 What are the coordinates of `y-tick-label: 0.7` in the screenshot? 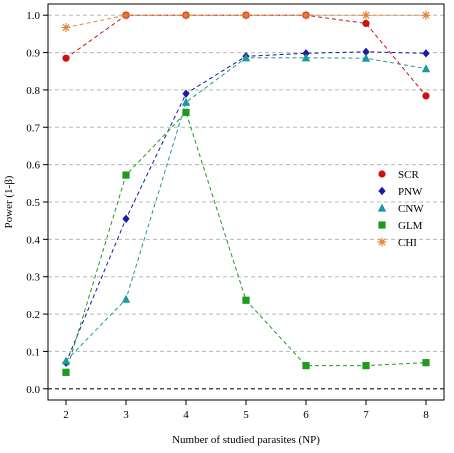 It's located at (33, 128).